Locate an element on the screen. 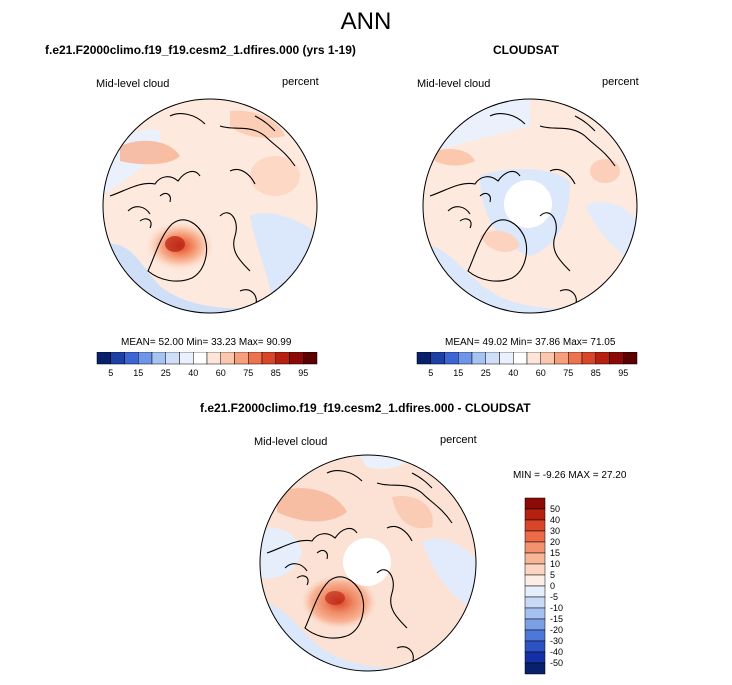 The width and height of the screenshot is (732, 685). diff-missing-region is located at coordinates (367, 562).